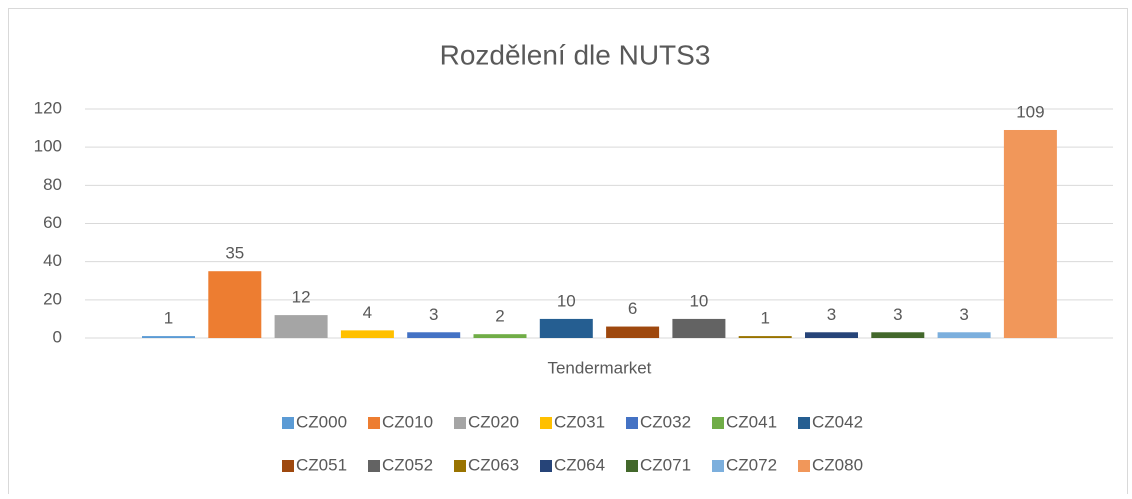  What do you see at coordinates (599, 367) in the screenshot?
I see `x-tick-label: Tendermarket` at bounding box center [599, 367].